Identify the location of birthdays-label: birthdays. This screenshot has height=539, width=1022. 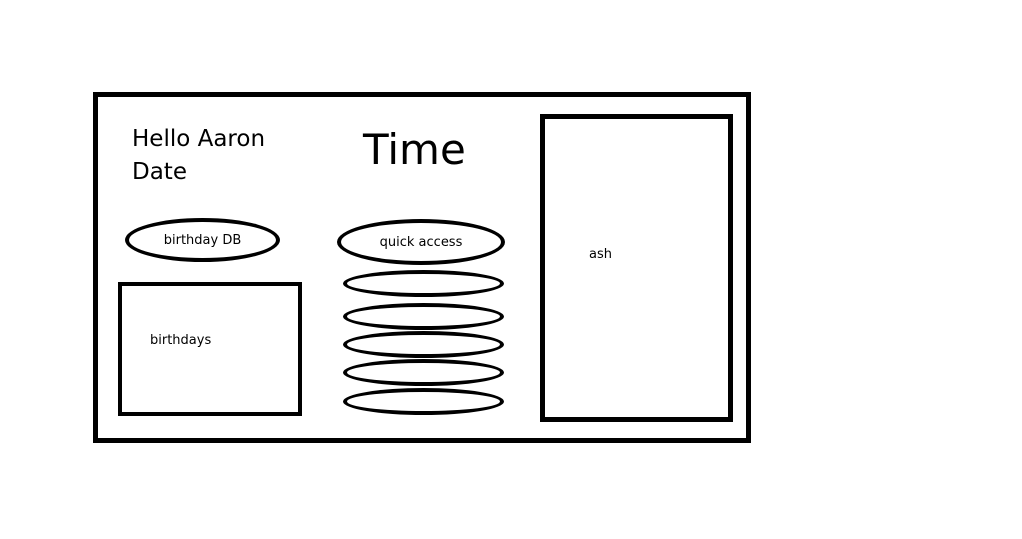
(181, 340).